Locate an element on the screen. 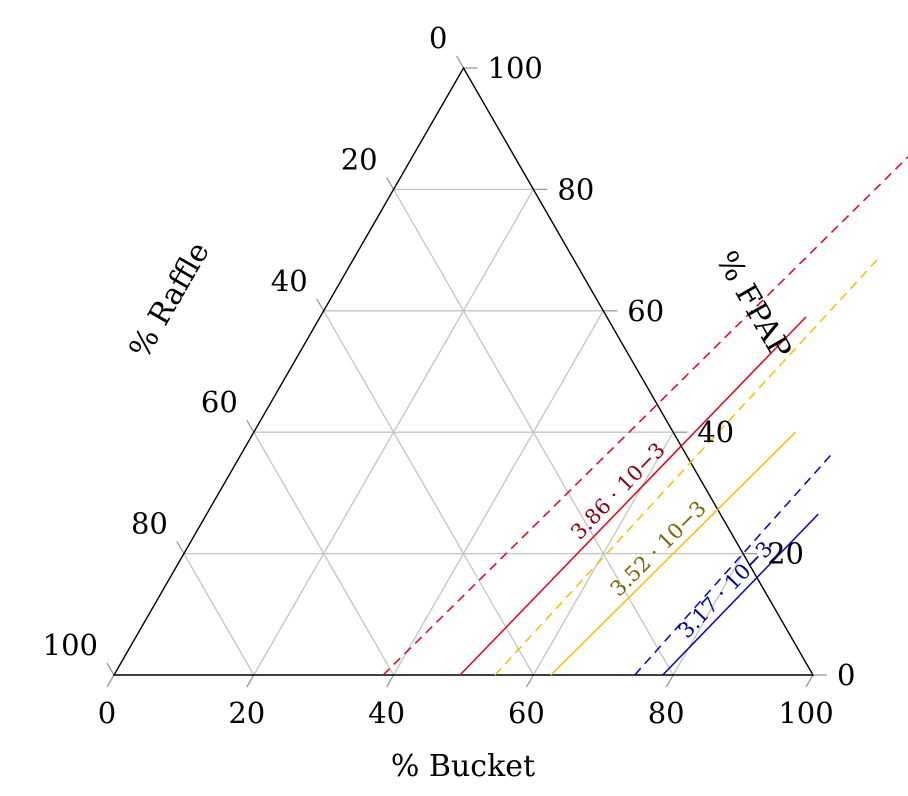 The height and width of the screenshot is (796, 908). bottom-tick-label: 80 is located at coordinates (666, 713).